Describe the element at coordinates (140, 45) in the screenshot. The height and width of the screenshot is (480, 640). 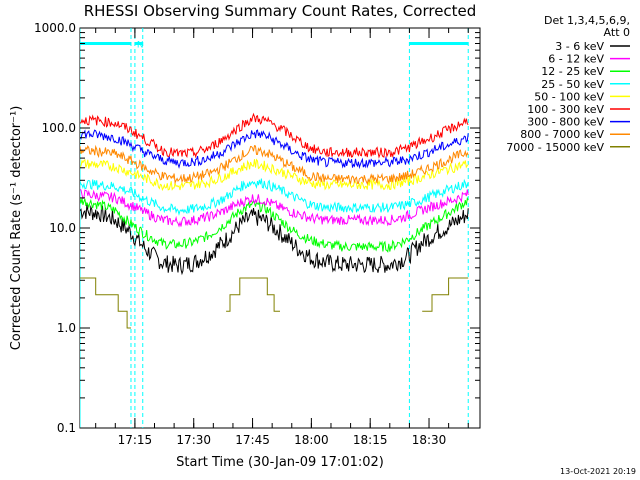
I see `observing-bar-label: N` at that location.